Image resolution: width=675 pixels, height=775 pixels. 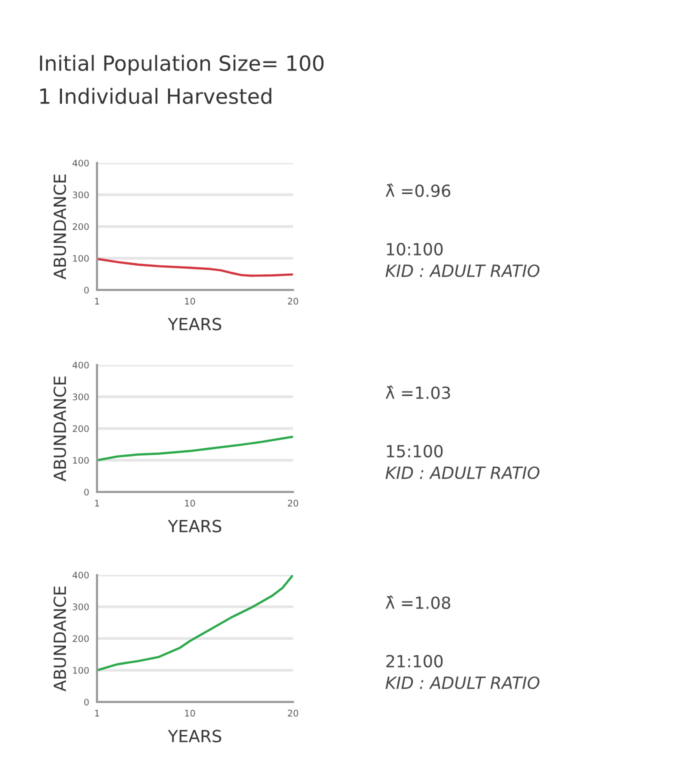 What do you see at coordinates (414, 661) in the screenshot?
I see `text: 21:100` at bounding box center [414, 661].